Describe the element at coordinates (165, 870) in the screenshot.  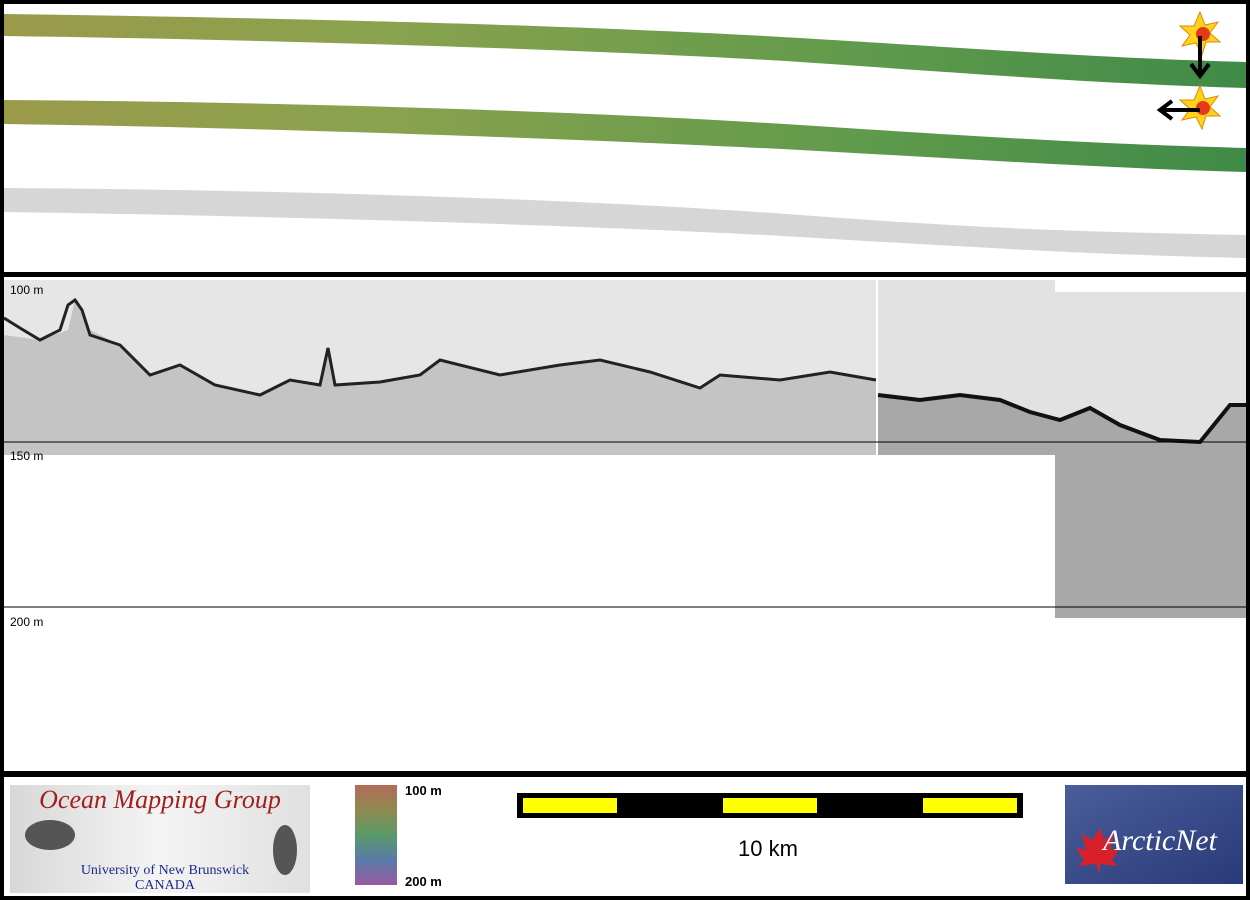
I see `omg-university: University of New Brunswick` at that location.